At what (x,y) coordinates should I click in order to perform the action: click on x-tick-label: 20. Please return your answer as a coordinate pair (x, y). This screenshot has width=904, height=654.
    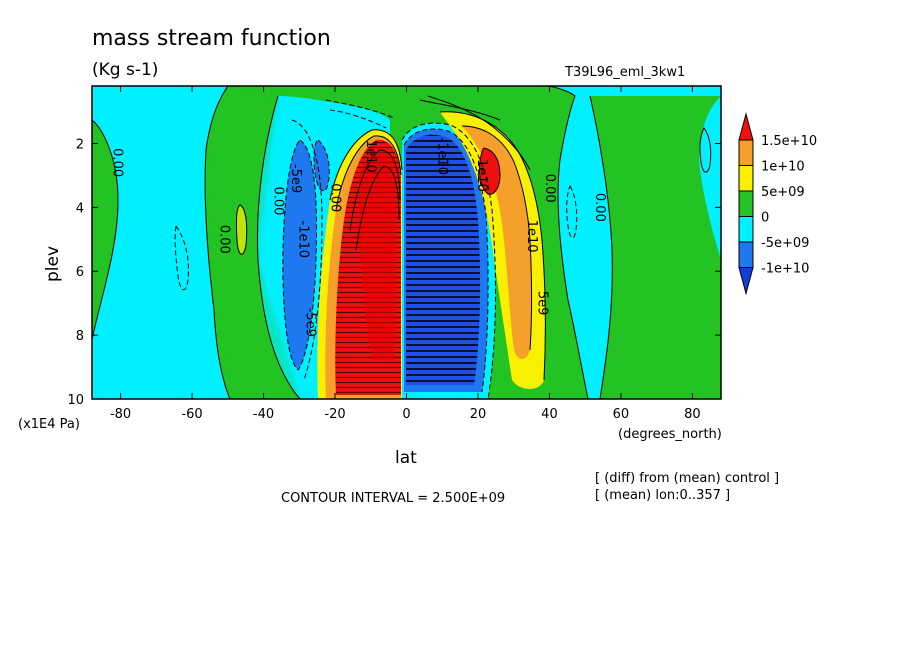
    Looking at the image, I should click on (478, 414).